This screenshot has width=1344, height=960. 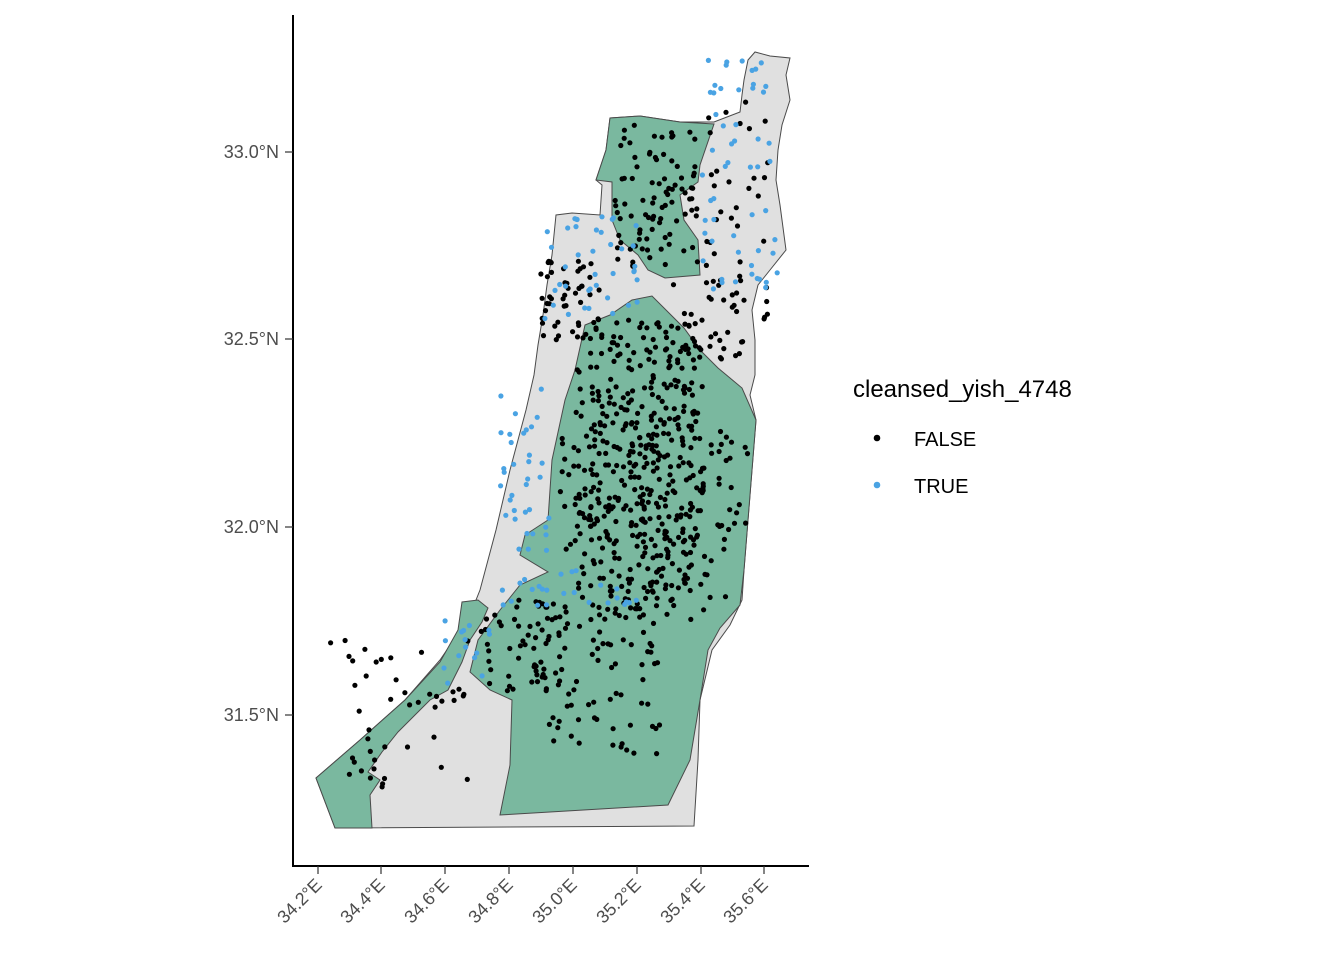 What do you see at coordinates (962, 437) in the screenshot?
I see `legend: cleansed_yish_4748 FALSE TRUE` at bounding box center [962, 437].